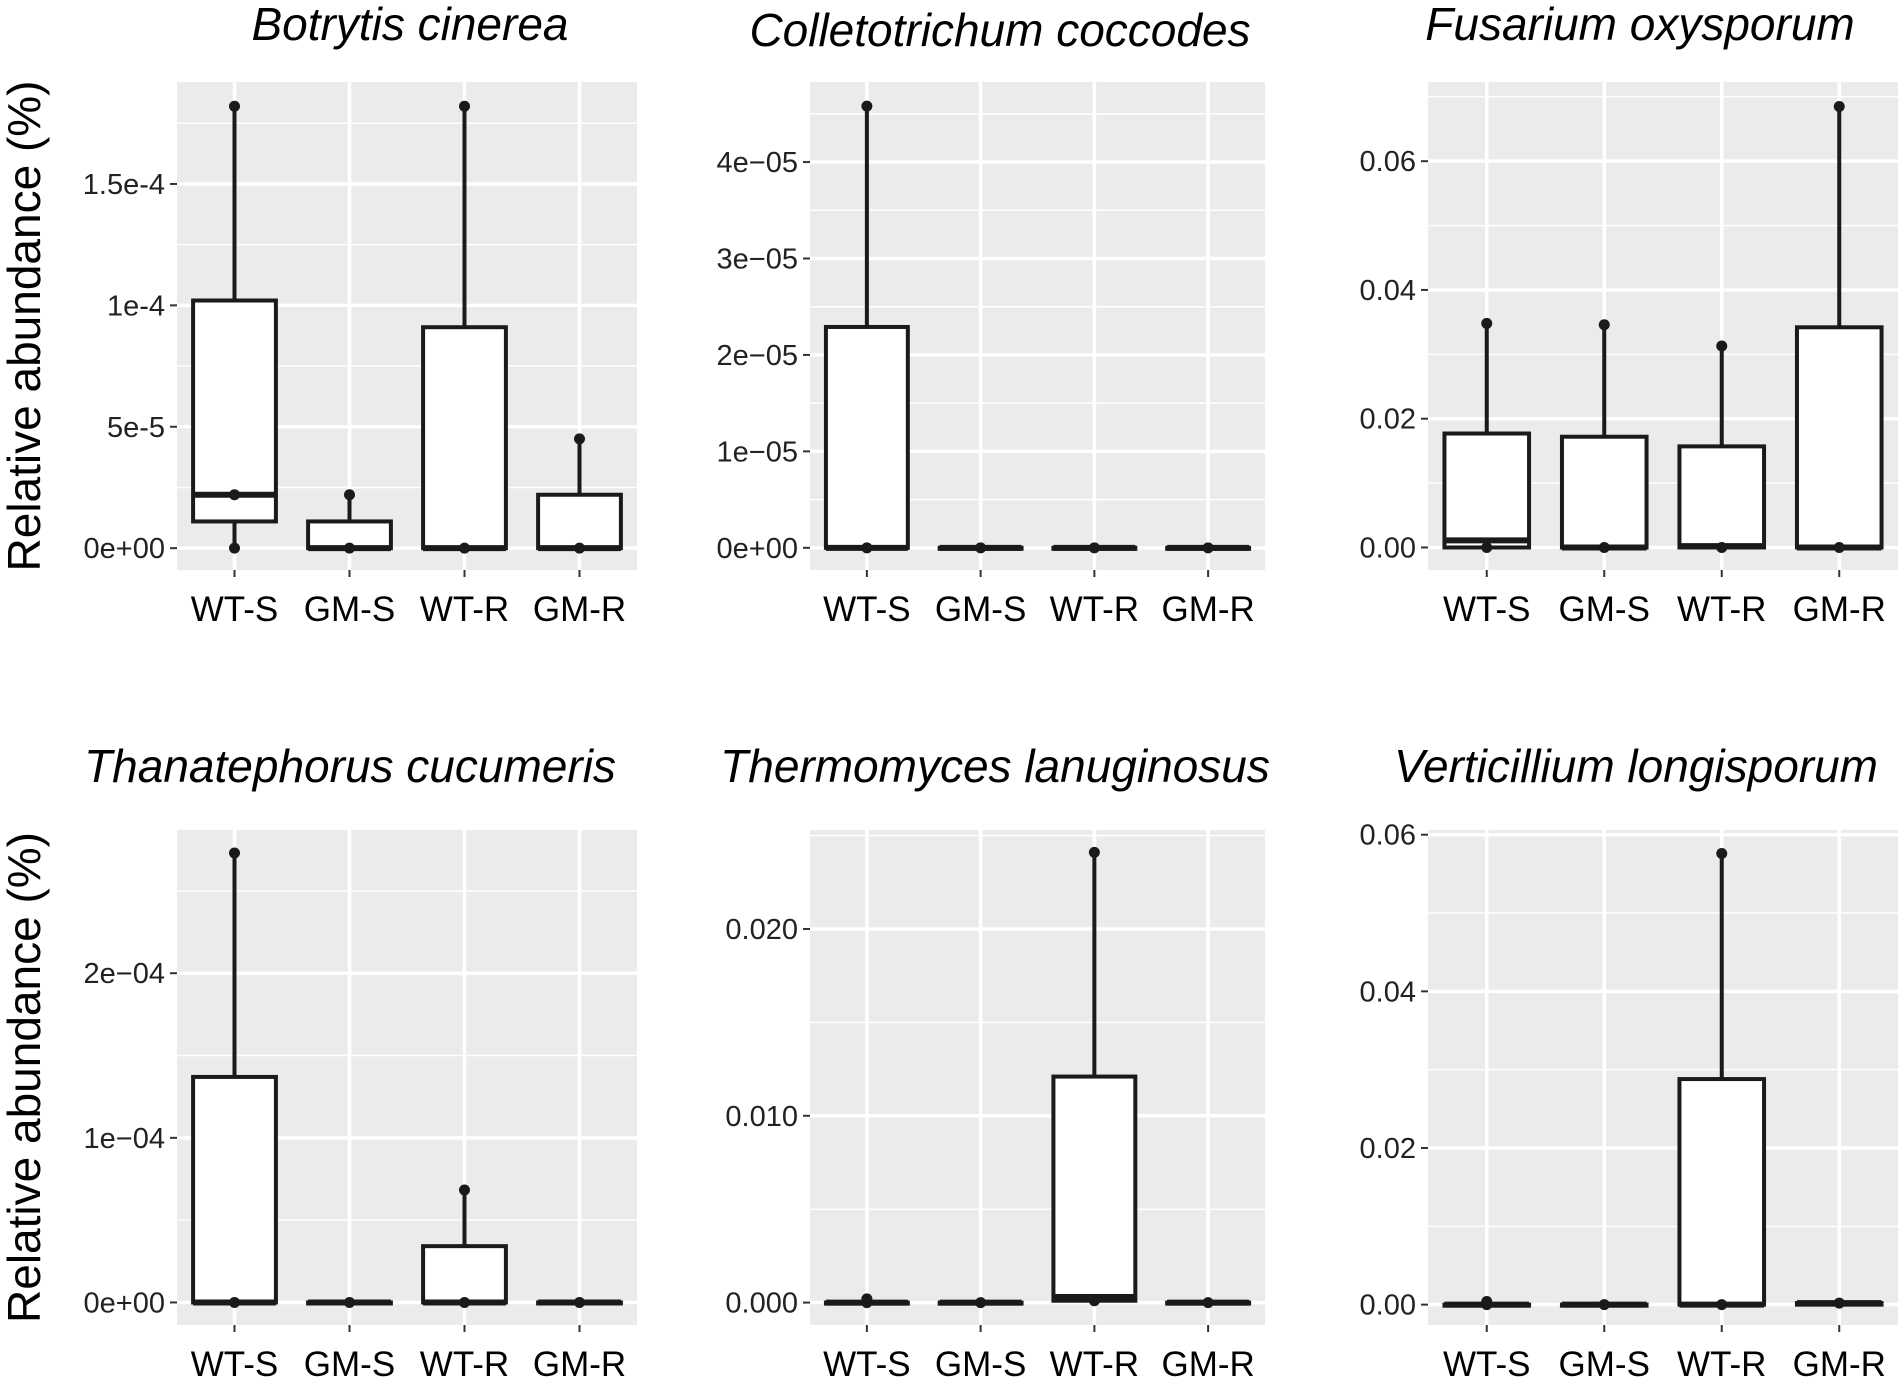  Describe the element at coordinates (761, 930) in the screenshot. I see `y-tick-label: 0.020` at that location.